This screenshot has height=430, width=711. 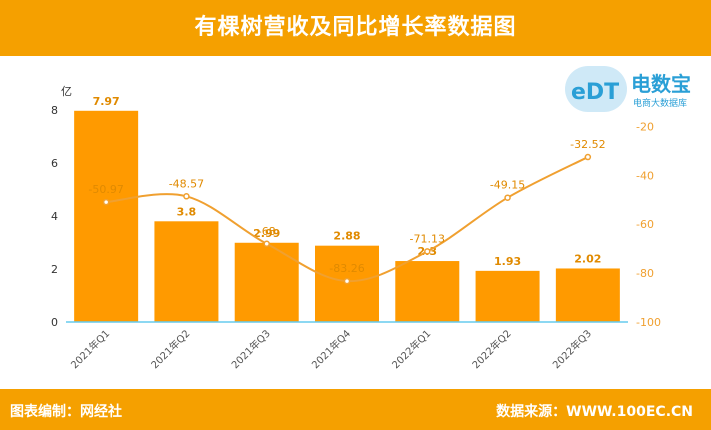 What do you see at coordinates (355, 409) in the screenshot?
I see `footer-bar: 图表编制：网经社 数据来源：WWW.100EC.CN` at bounding box center [355, 409].